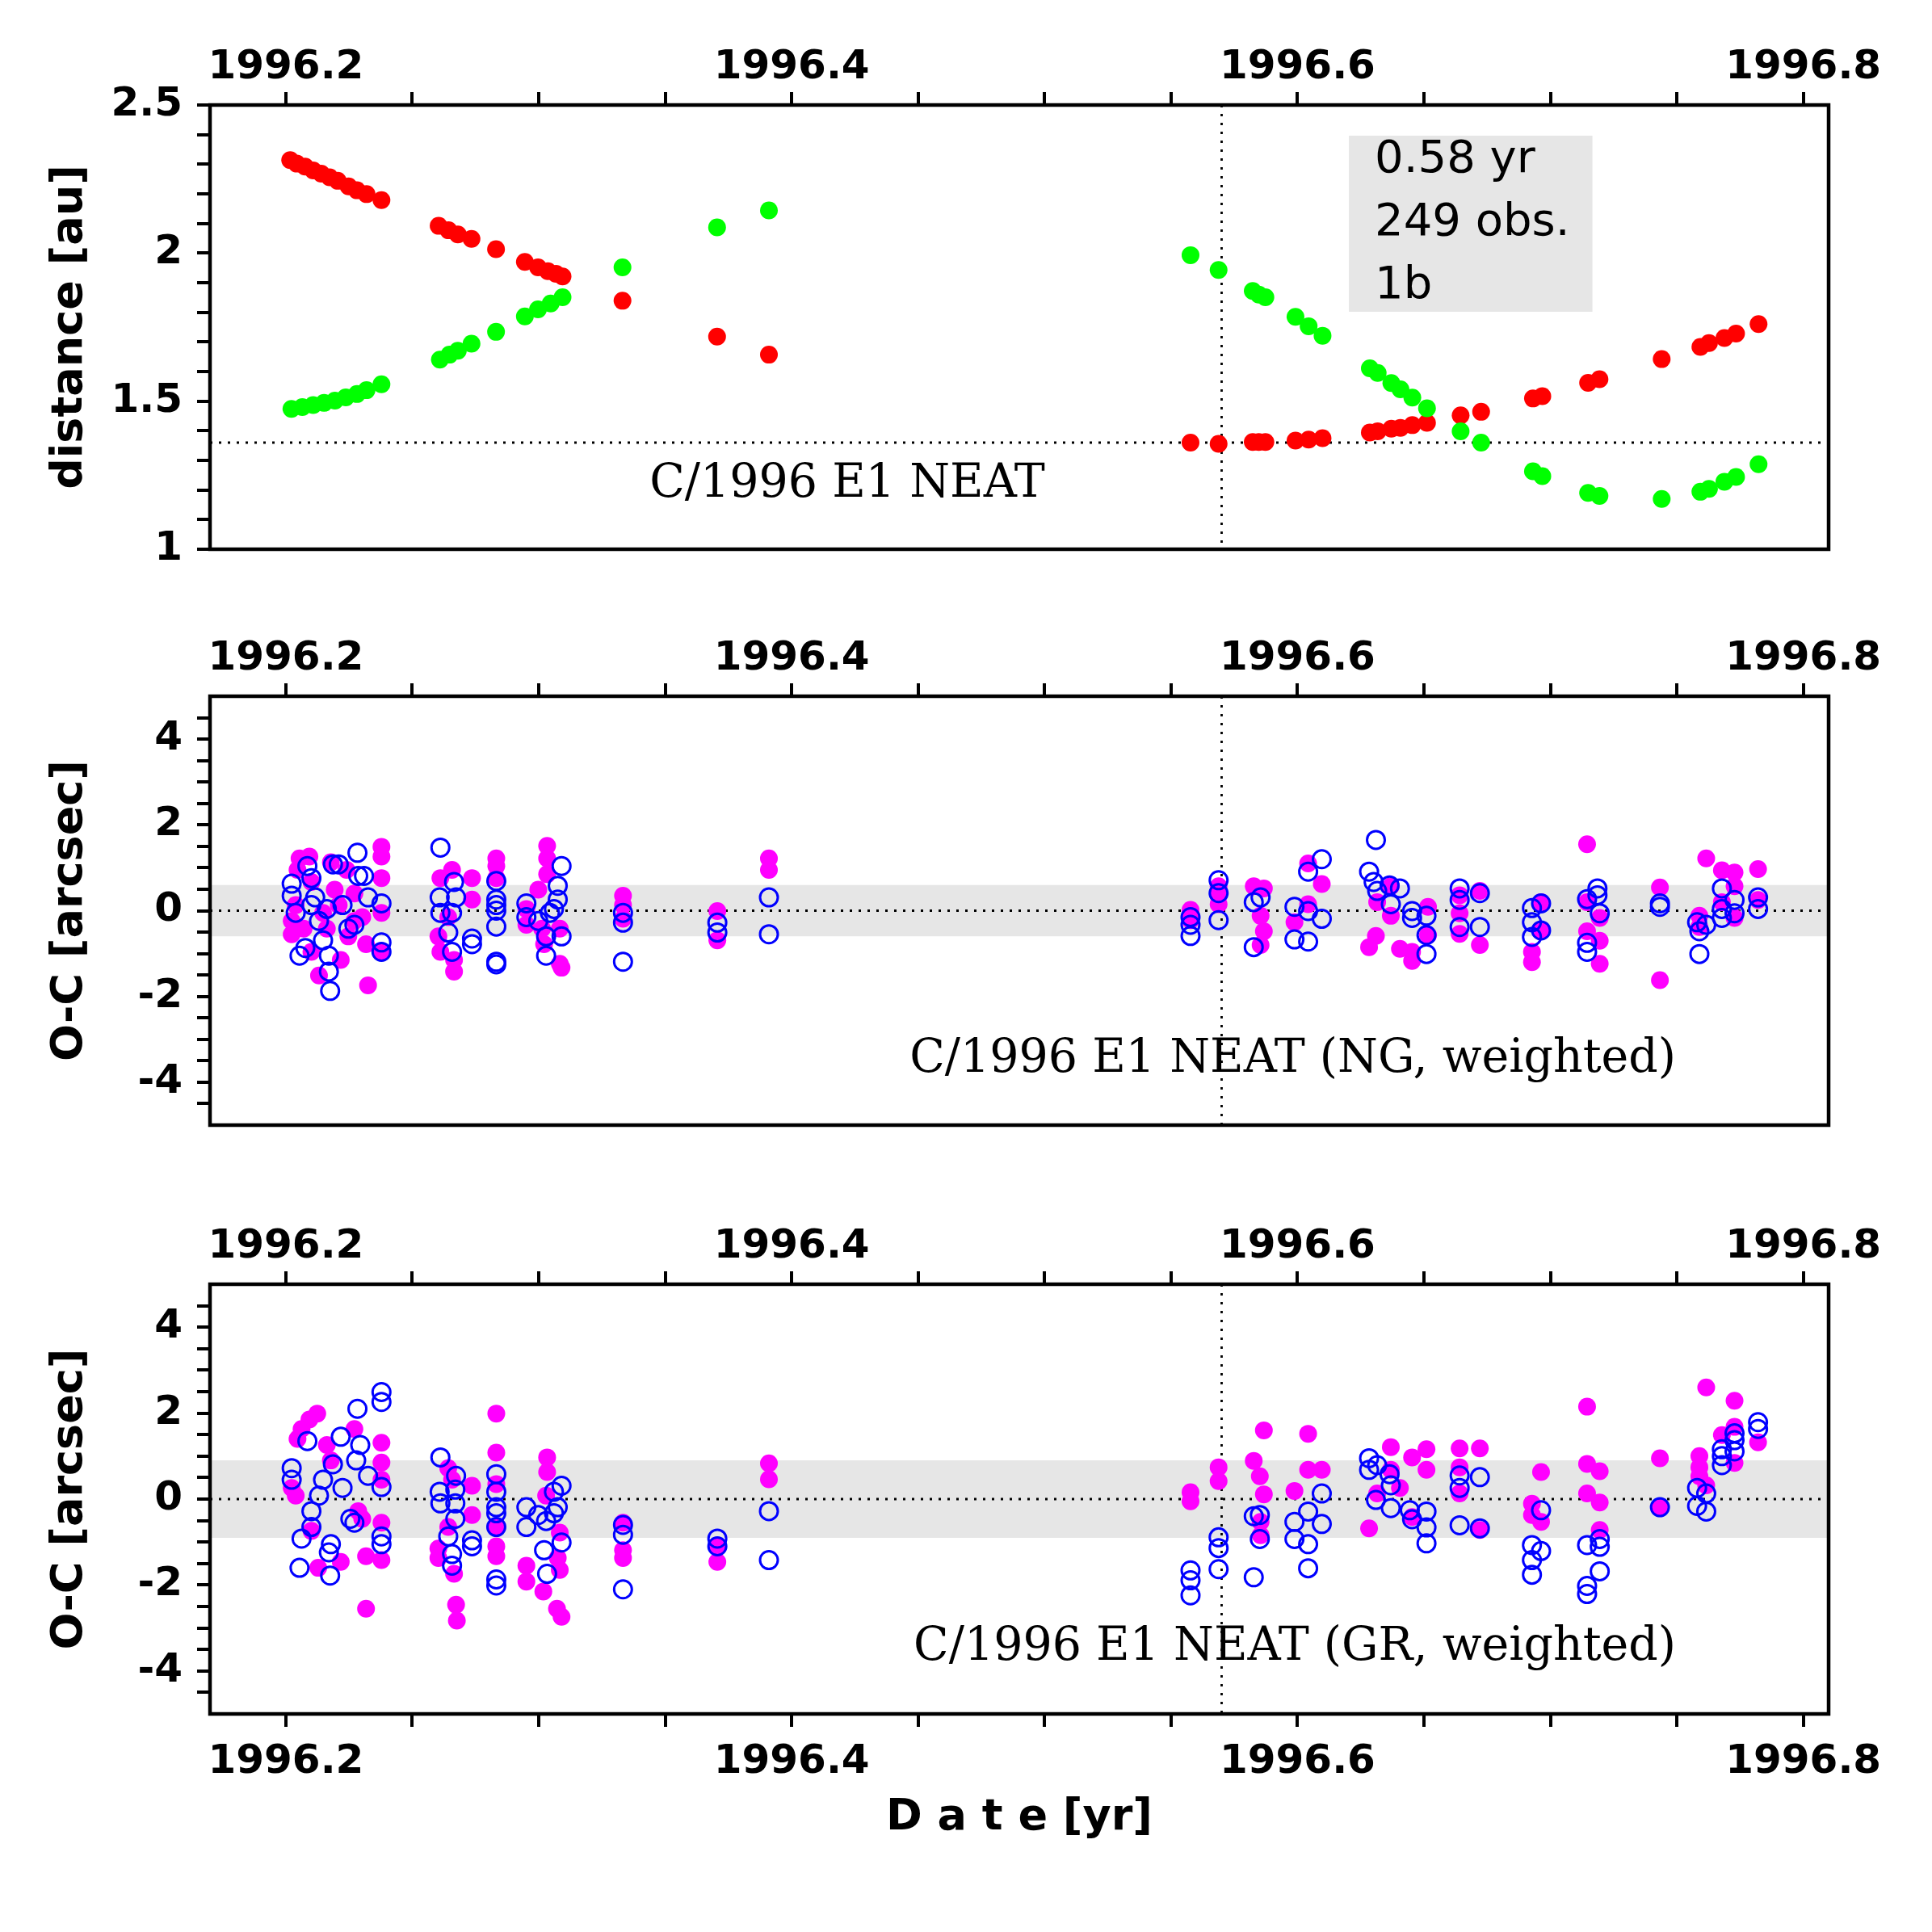 This screenshot has width=1932, height=1932. I want to click on x2-tick-label: 1996.8, so click(1803, 1759).